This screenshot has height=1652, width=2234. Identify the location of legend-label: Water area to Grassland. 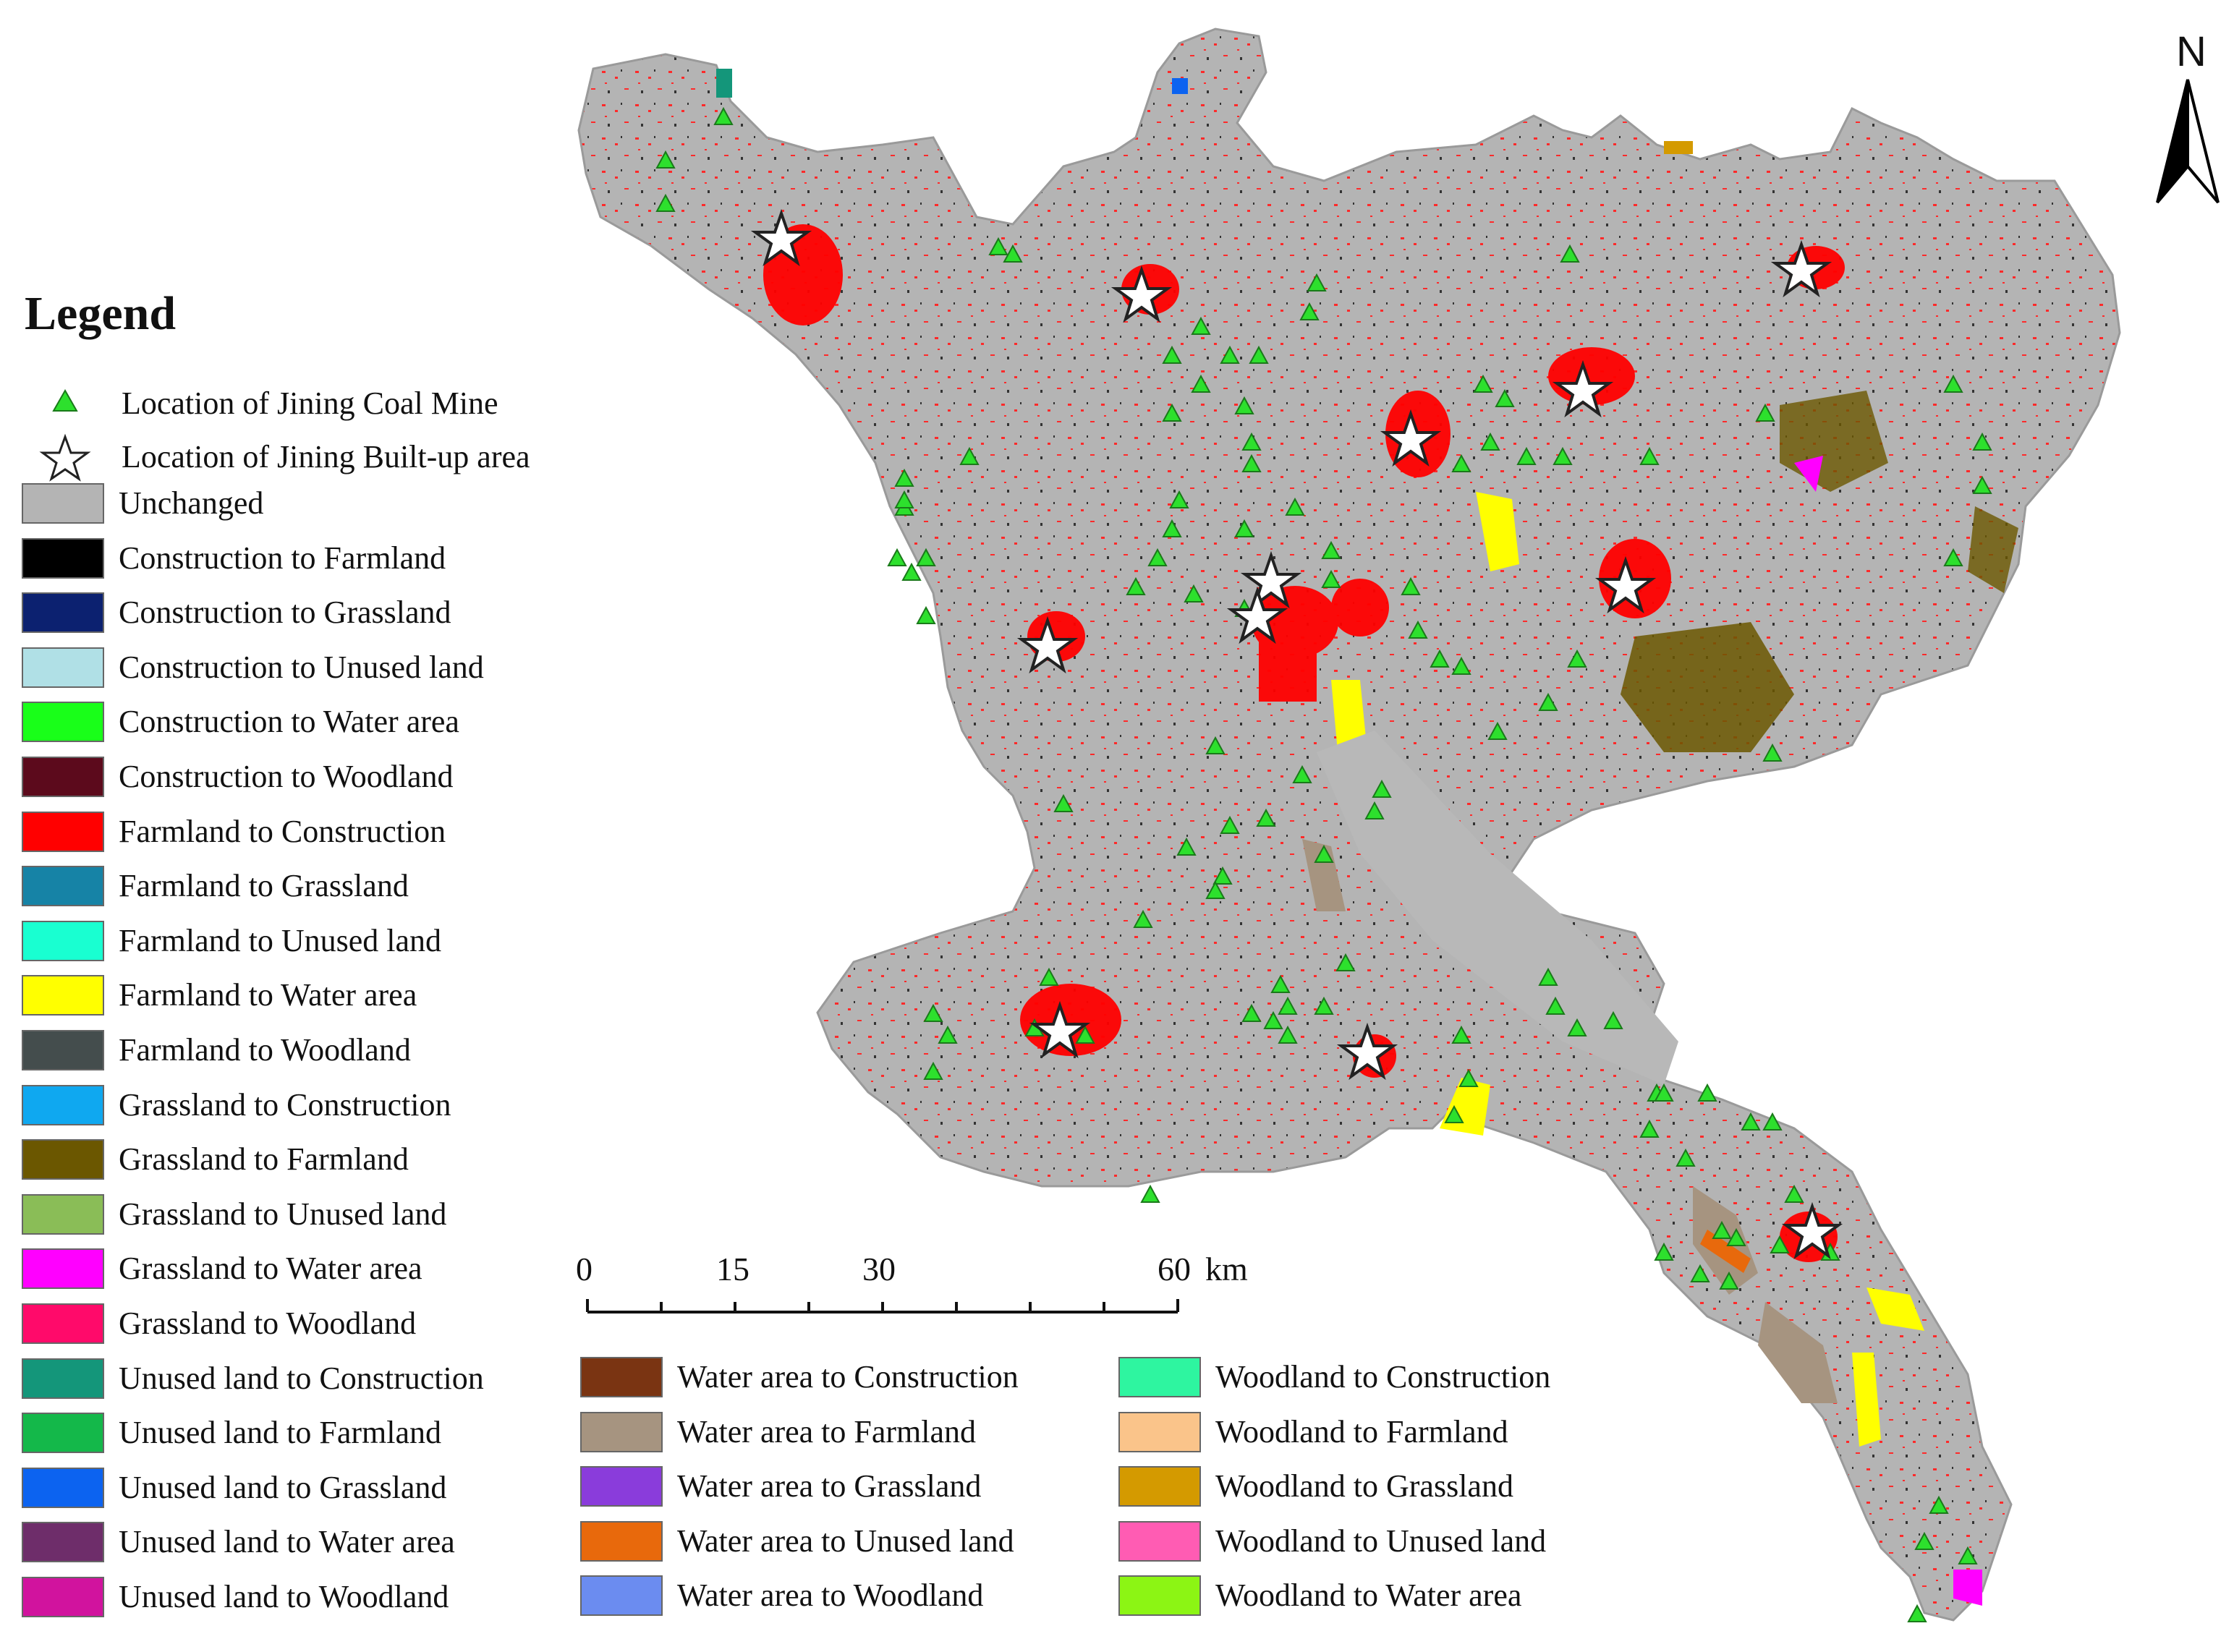
(830, 1486).